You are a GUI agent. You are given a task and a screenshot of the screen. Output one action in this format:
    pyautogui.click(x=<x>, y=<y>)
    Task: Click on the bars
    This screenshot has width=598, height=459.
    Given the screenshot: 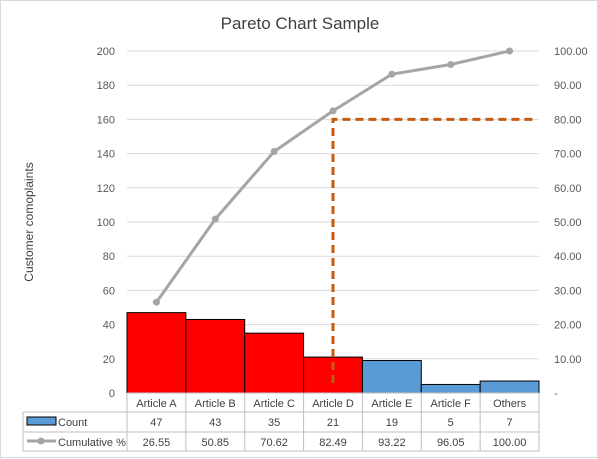 What is the action you would take?
    pyautogui.click(x=333, y=353)
    